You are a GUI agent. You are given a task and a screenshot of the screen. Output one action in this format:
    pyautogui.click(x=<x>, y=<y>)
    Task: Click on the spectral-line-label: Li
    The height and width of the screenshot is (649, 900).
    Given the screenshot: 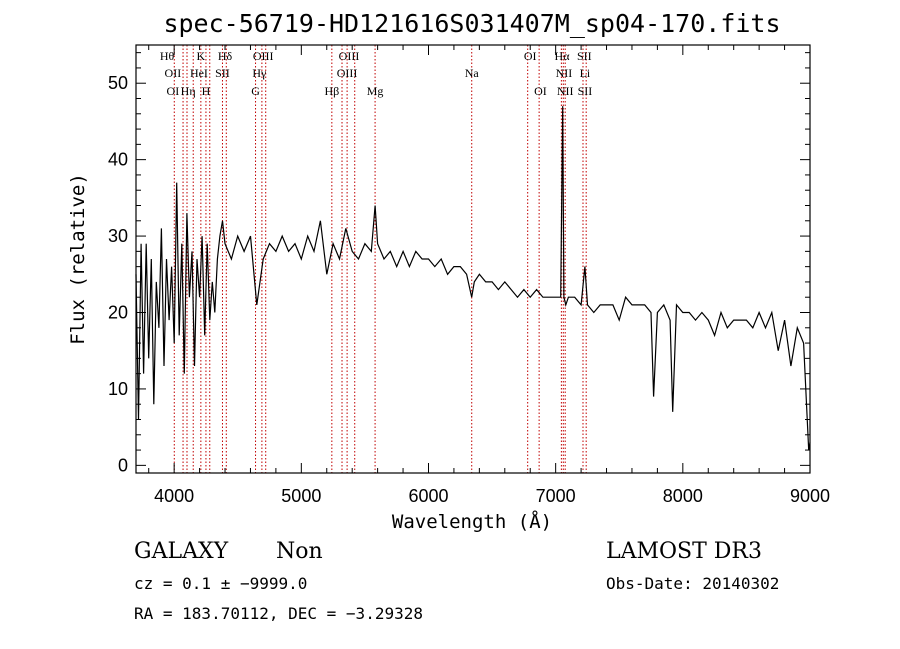 What is the action you would take?
    pyautogui.click(x=585, y=73)
    